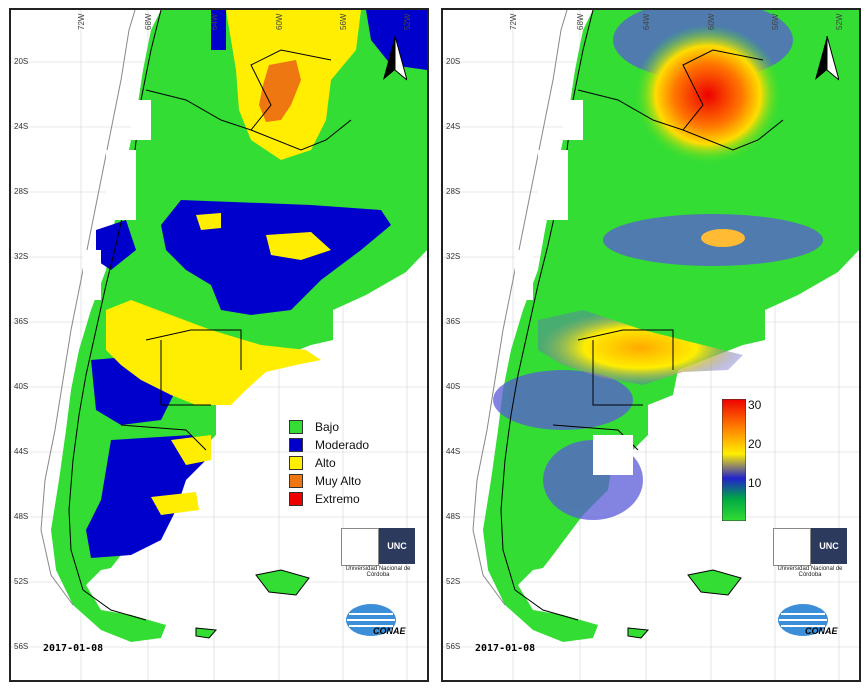 The width and height of the screenshot is (866, 700). What do you see at coordinates (723, 238) in the screenshot?
I see `small-hotspot` at bounding box center [723, 238].